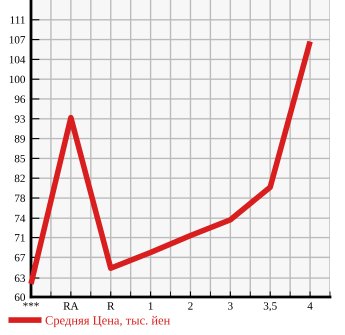 The height and width of the screenshot is (335, 345). I want to click on x-tick-label: 3, so click(230, 306).